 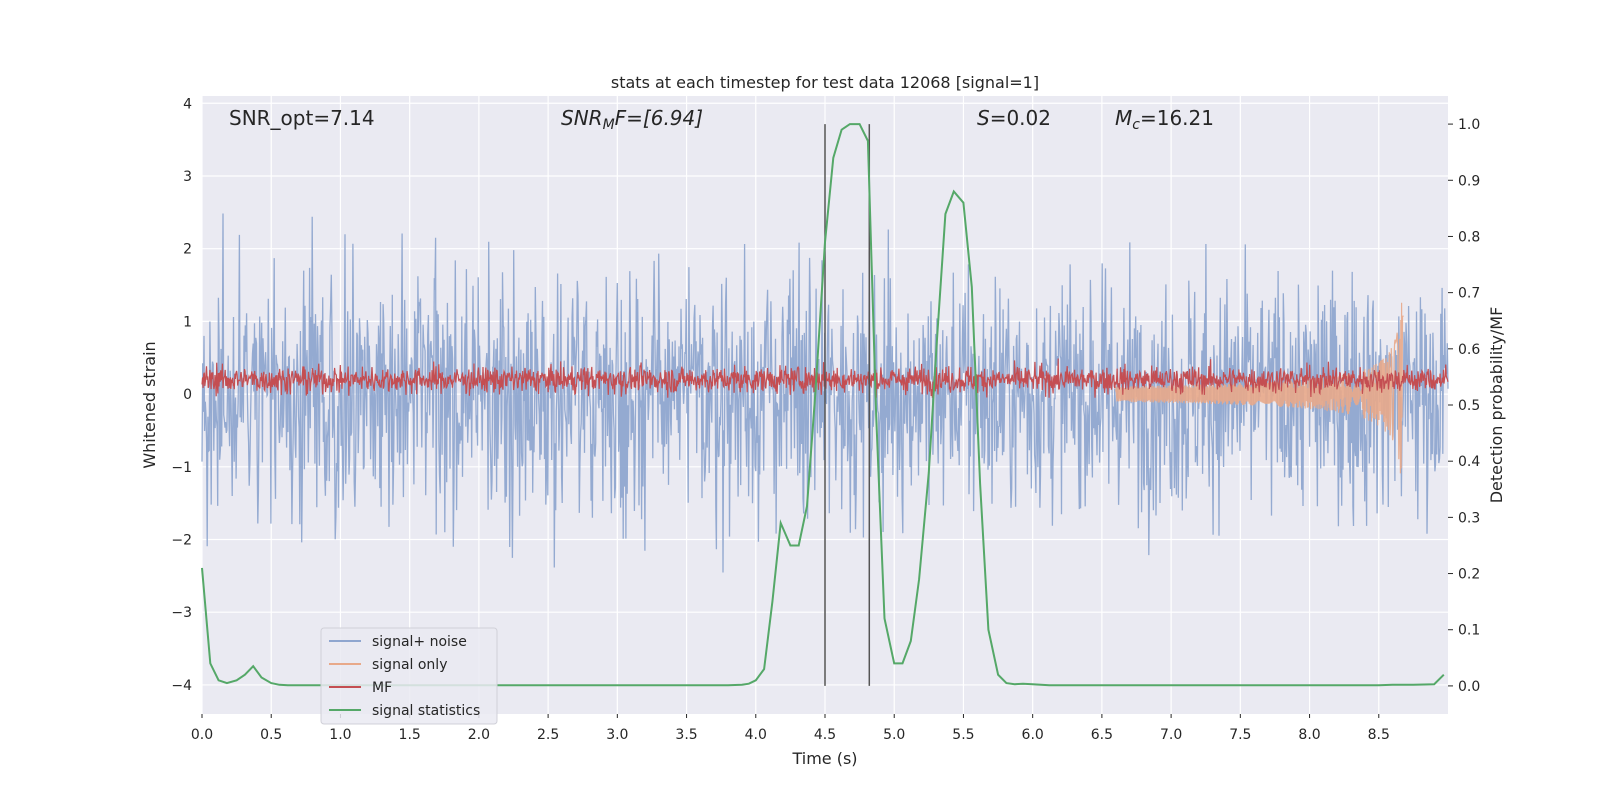 What do you see at coordinates (1469, 631) in the screenshot?
I see `y-right-tick-label-9: 0.1` at bounding box center [1469, 631].